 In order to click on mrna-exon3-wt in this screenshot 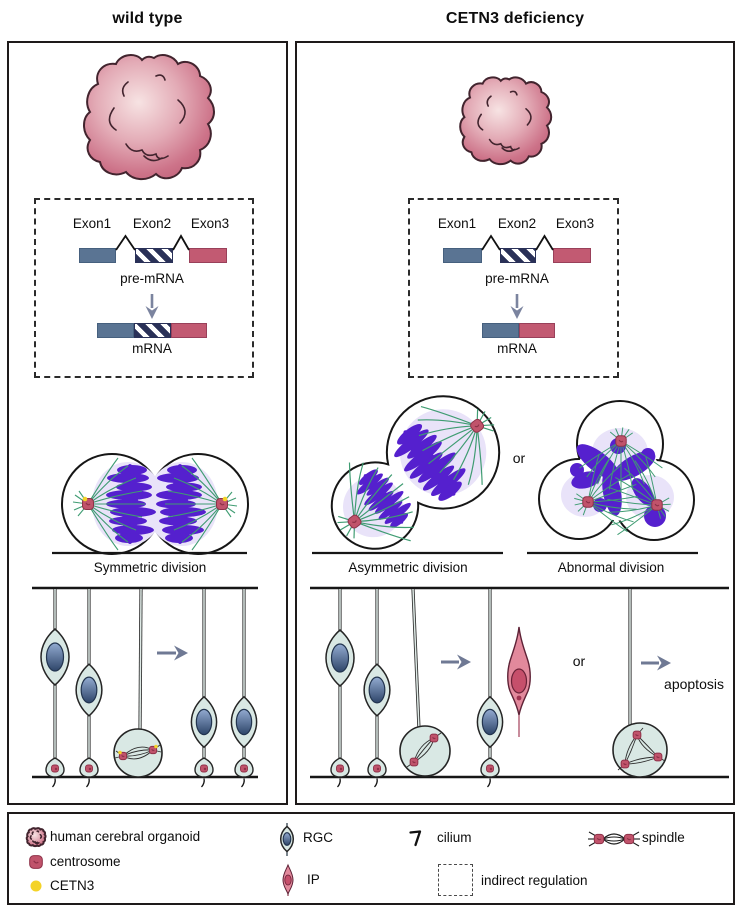, I will do `click(189, 330)`.